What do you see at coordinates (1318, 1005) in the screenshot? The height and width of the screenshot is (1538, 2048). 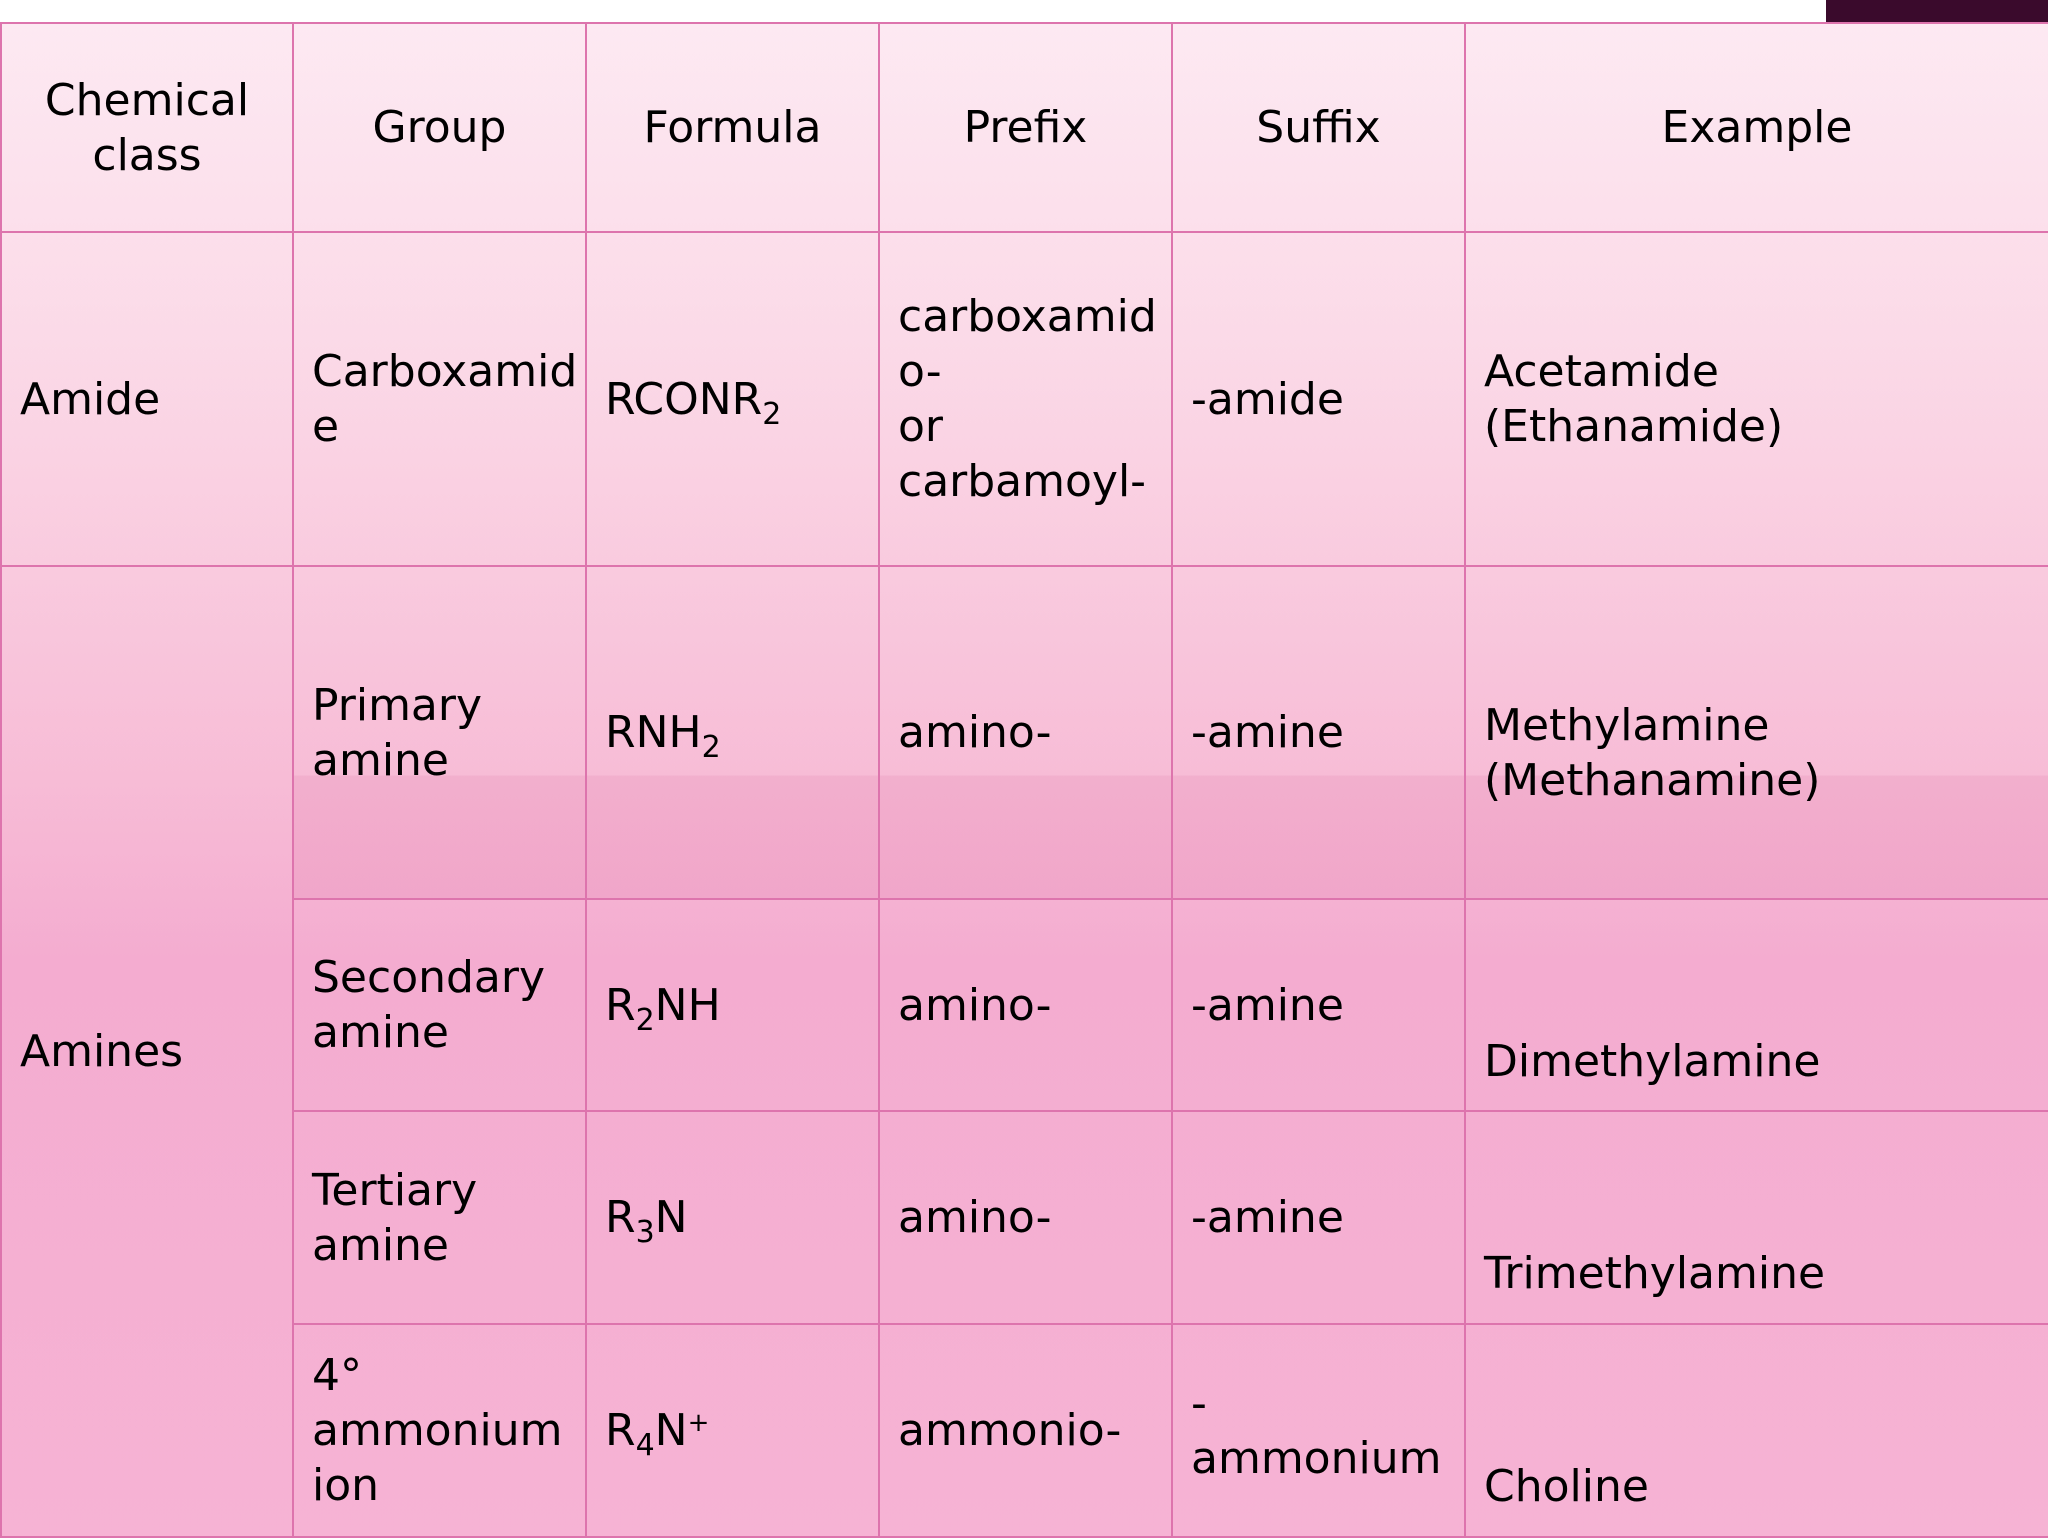 I see `cell-suffix-secondary: -amine` at bounding box center [1318, 1005].